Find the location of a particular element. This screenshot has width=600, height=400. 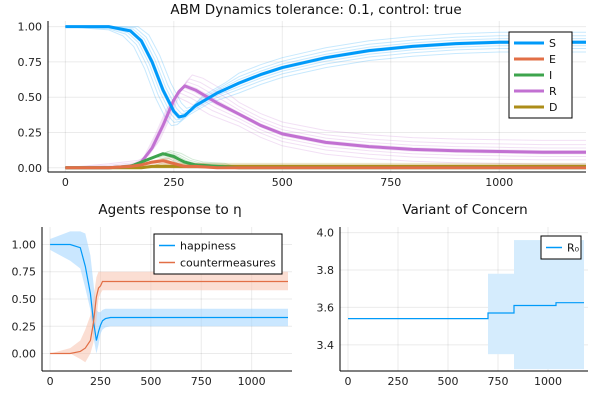

series-line-happiness is located at coordinates (169, 292).